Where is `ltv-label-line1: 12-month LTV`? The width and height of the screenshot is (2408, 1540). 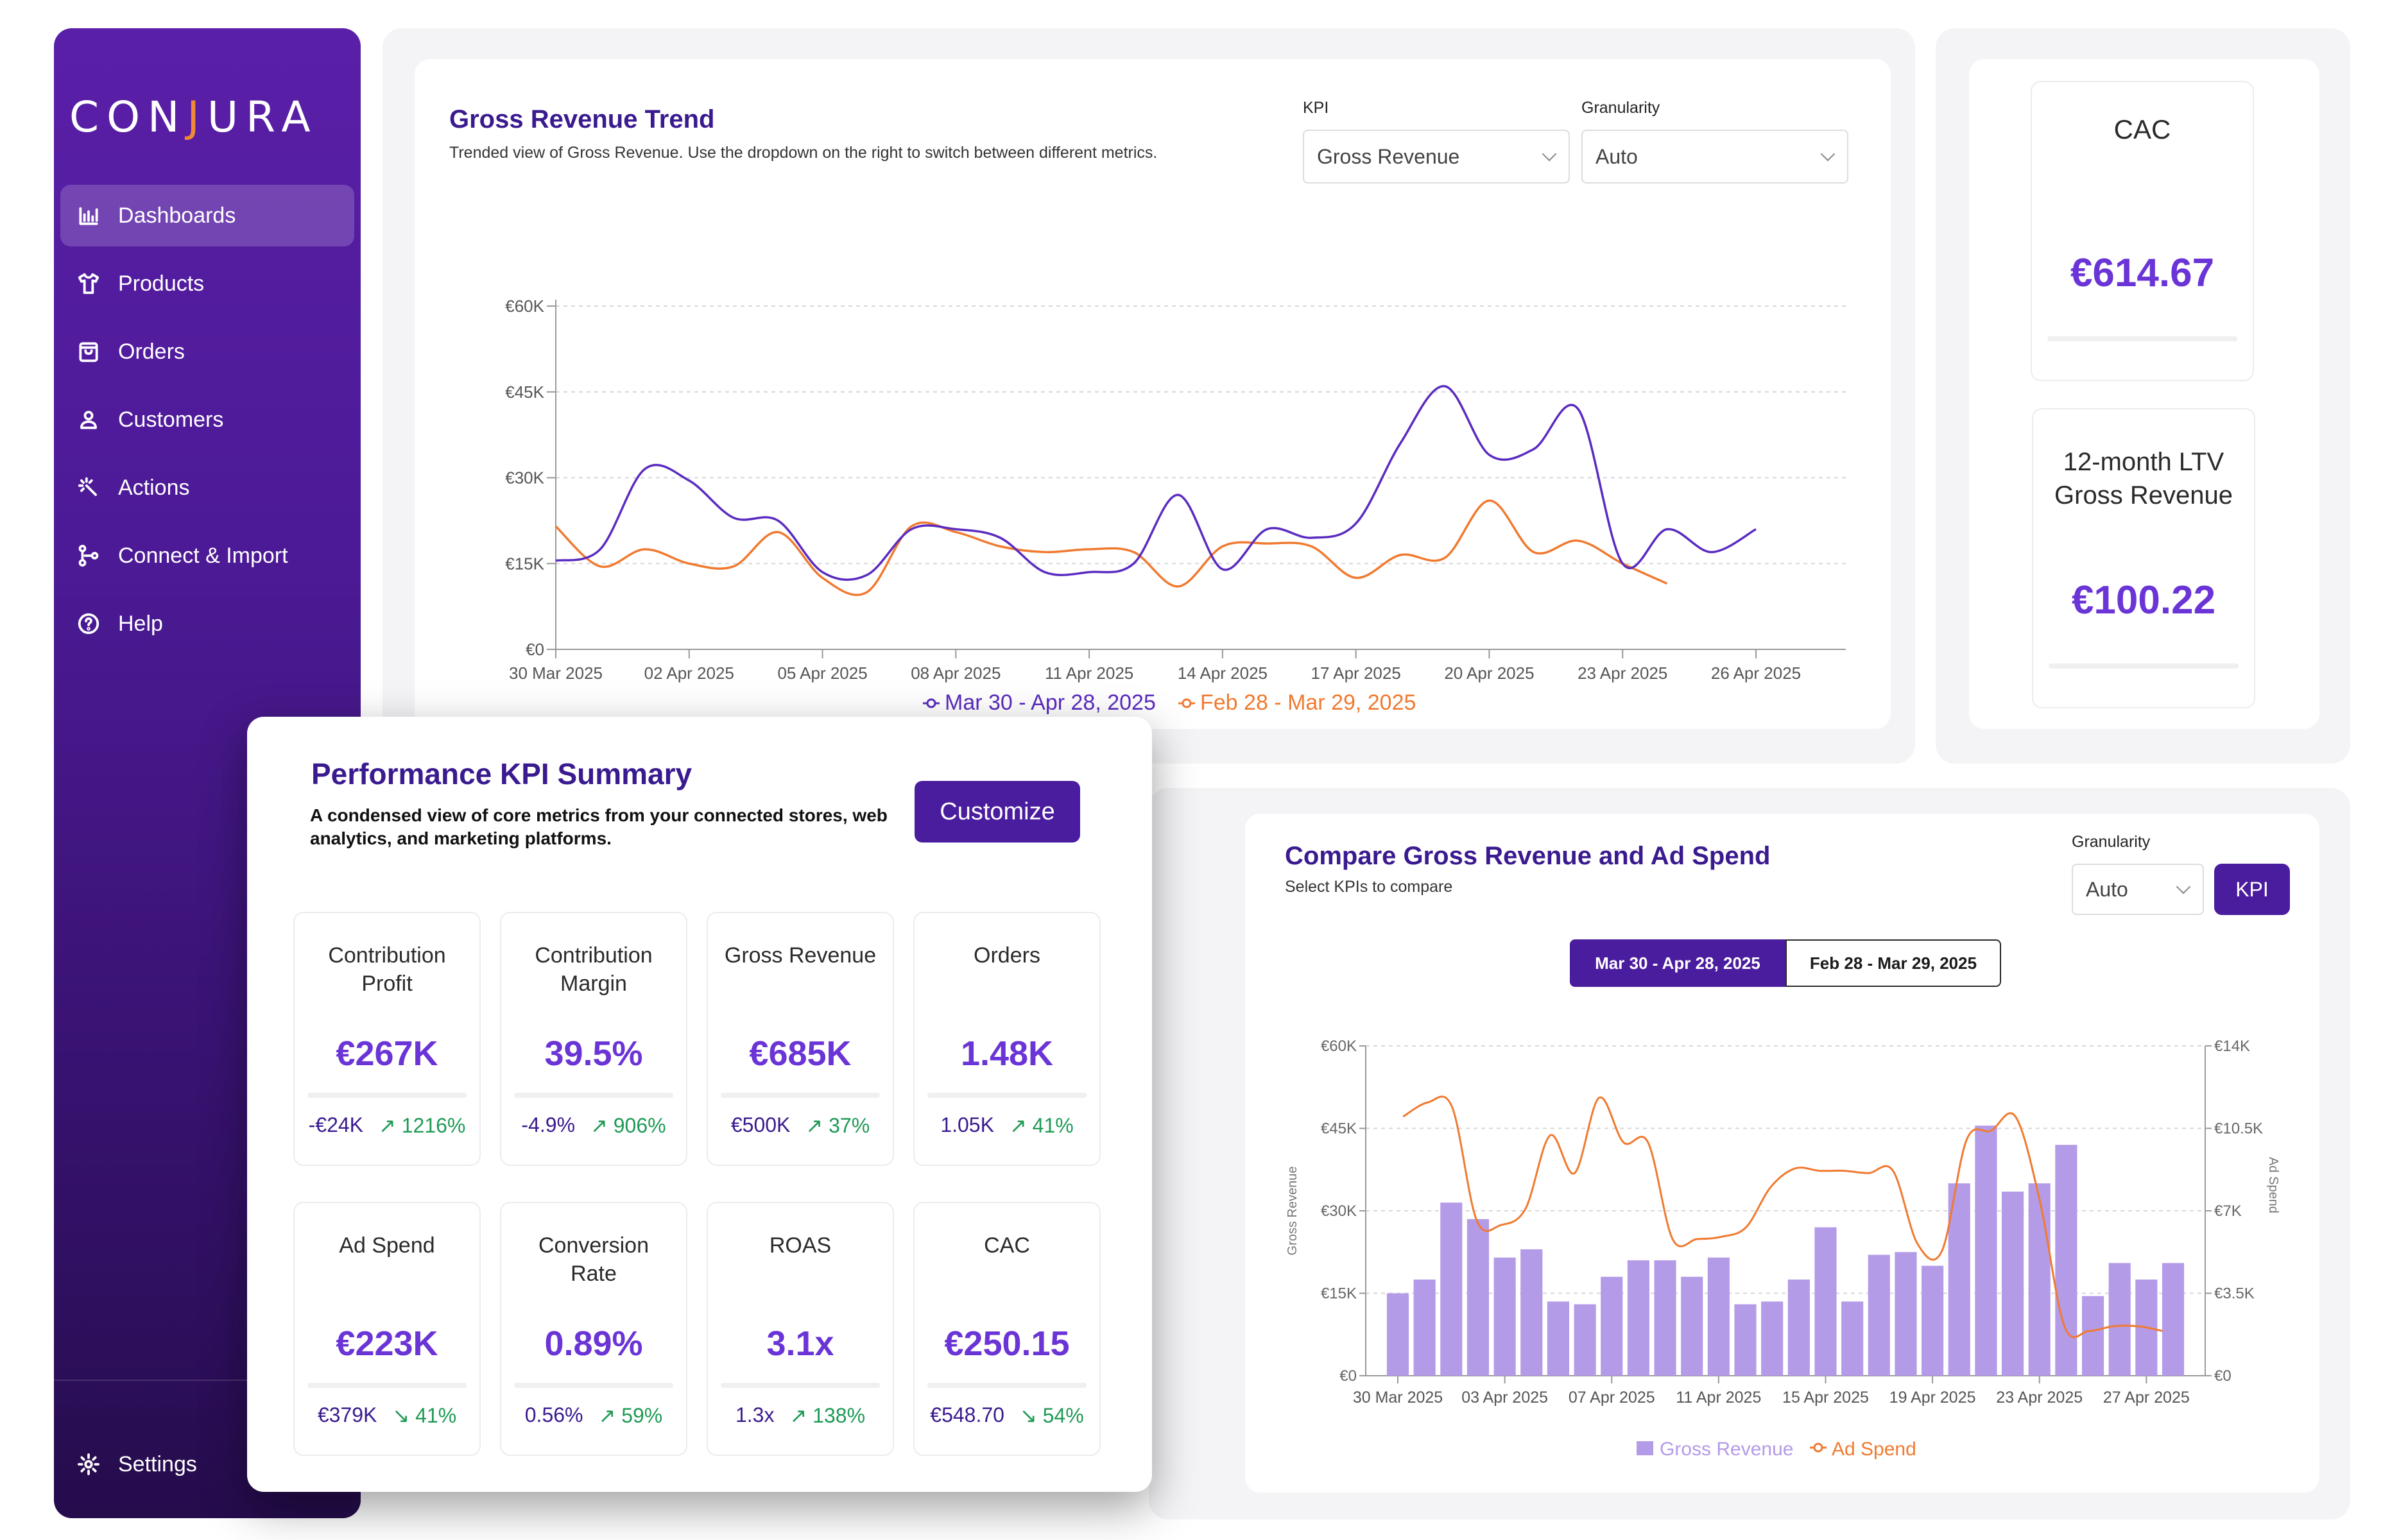 ltv-label-line1: 12-month LTV is located at coordinates (2143, 462).